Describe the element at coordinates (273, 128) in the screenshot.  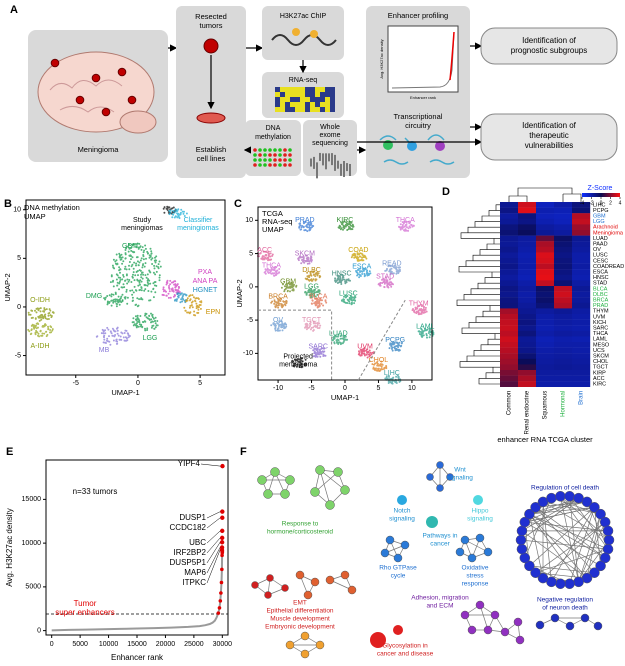
I see `label: DNA` at that location.